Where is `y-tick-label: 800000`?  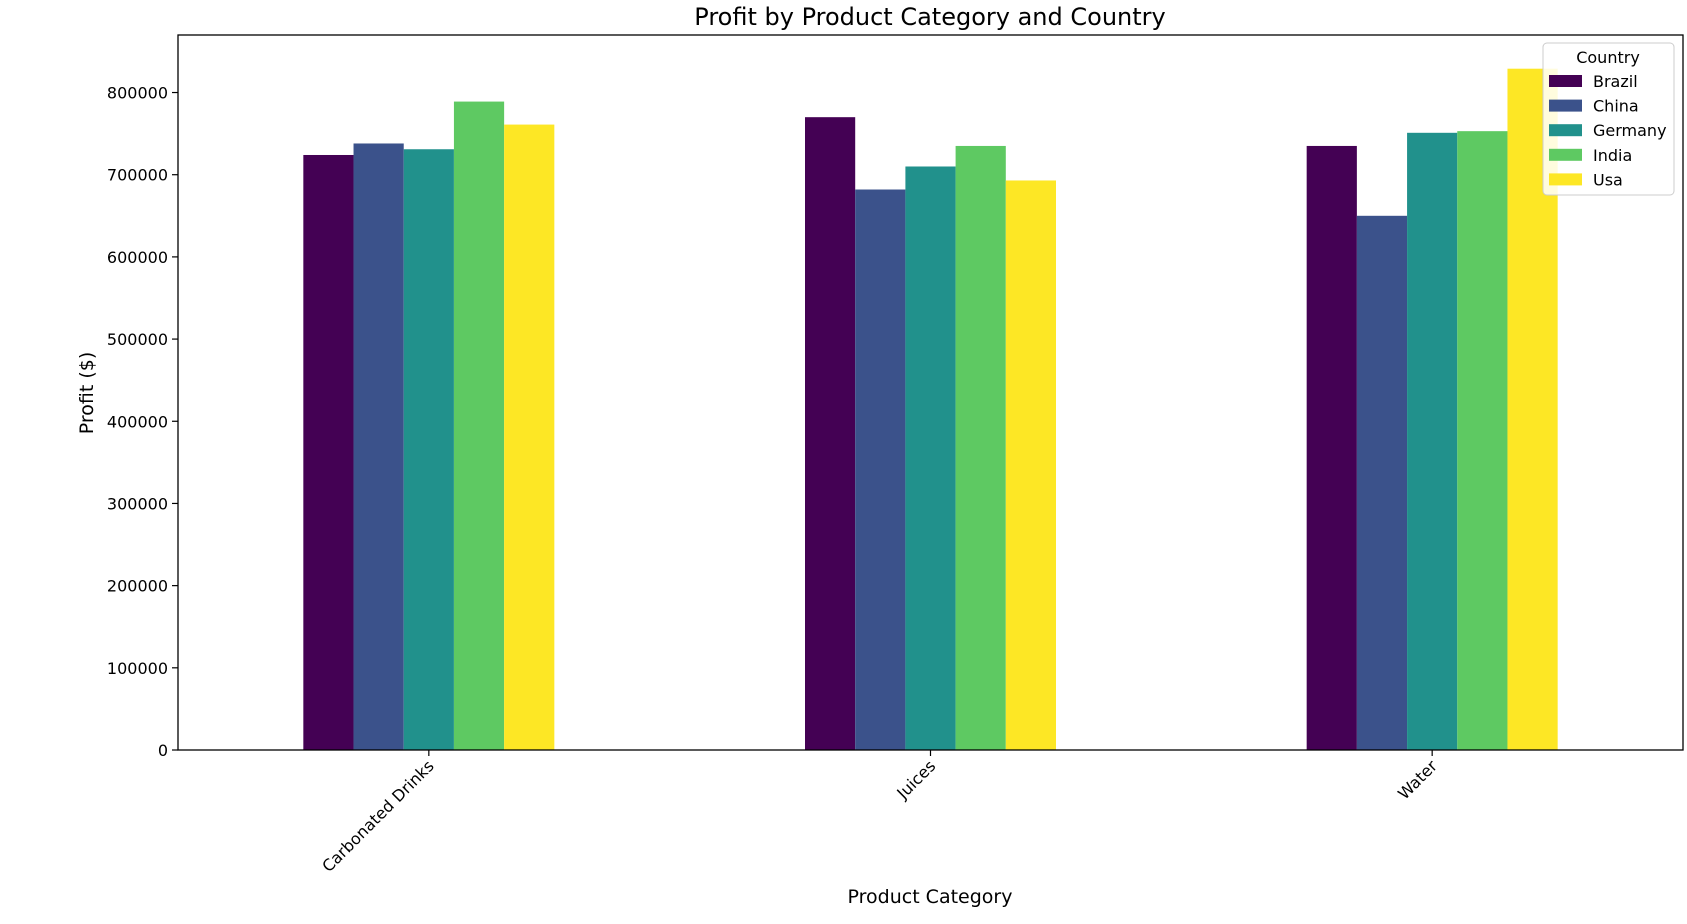 y-tick-label: 800000 is located at coordinates (137, 93).